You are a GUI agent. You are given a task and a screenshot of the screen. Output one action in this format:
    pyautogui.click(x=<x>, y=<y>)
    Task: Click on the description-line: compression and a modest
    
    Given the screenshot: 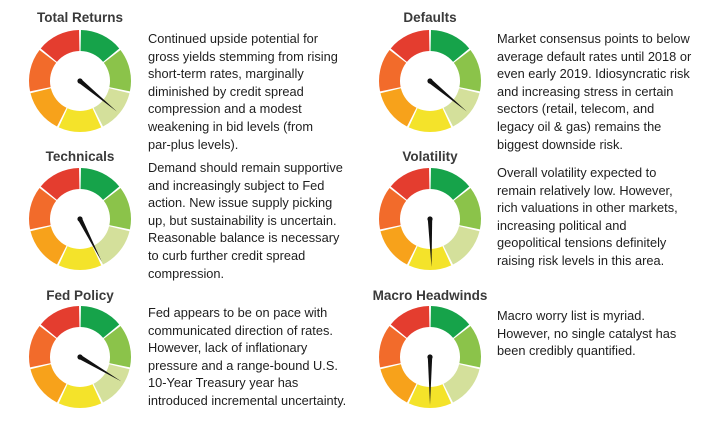 What is the action you would take?
    pyautogui.click(x=225, y=109)
    